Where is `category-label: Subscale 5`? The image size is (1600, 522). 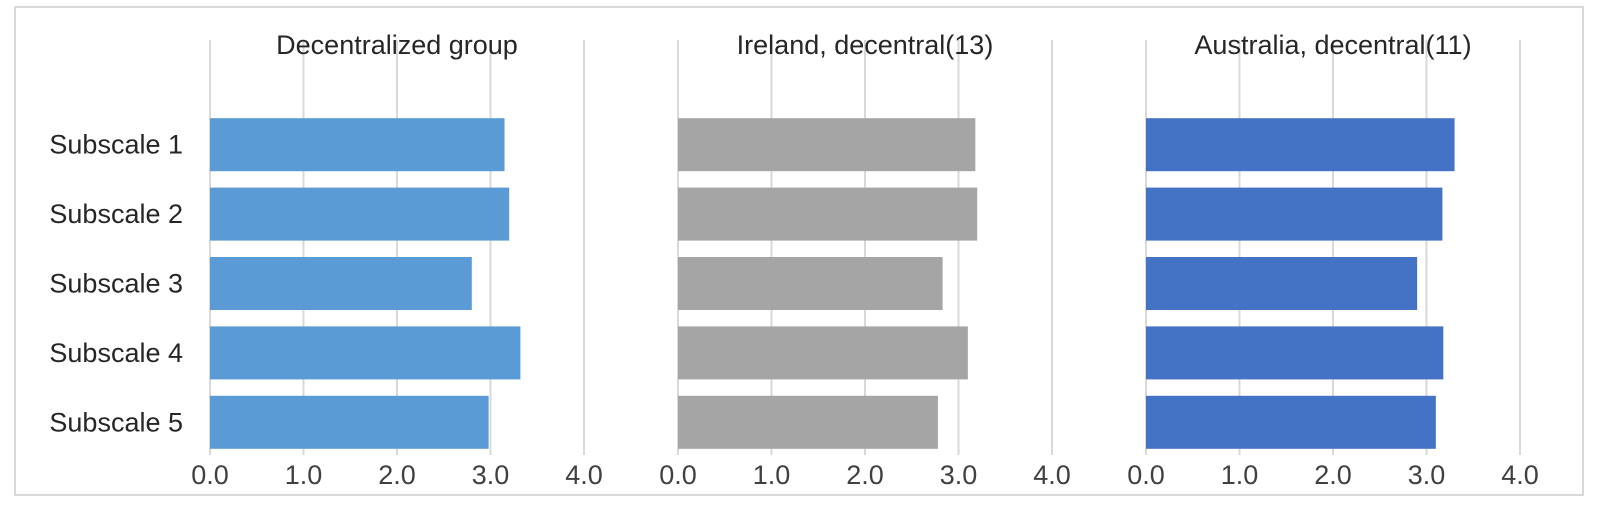
category-label: Subscale 5 is located at coordinates (116, 422).